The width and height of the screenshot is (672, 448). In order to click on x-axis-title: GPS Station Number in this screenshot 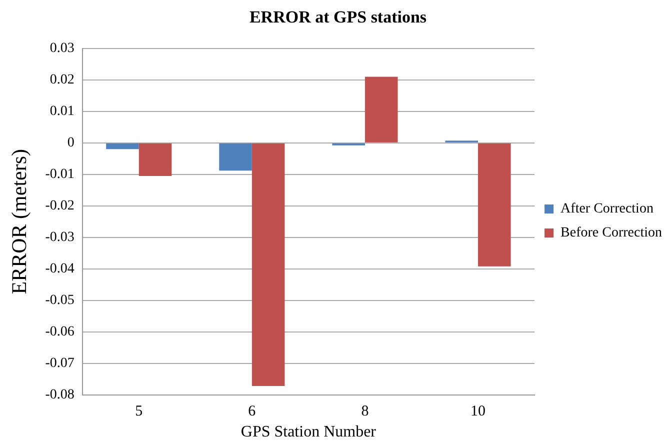, I will do `click(308, 432)`.